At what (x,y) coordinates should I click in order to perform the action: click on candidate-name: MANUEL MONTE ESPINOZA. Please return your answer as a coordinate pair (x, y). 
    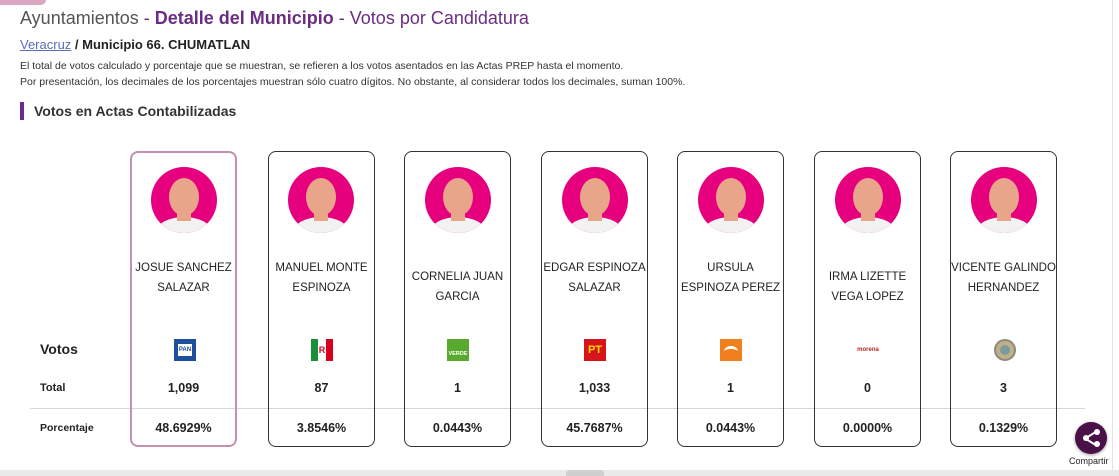
    Looking at the image, I should click on (321, 278).